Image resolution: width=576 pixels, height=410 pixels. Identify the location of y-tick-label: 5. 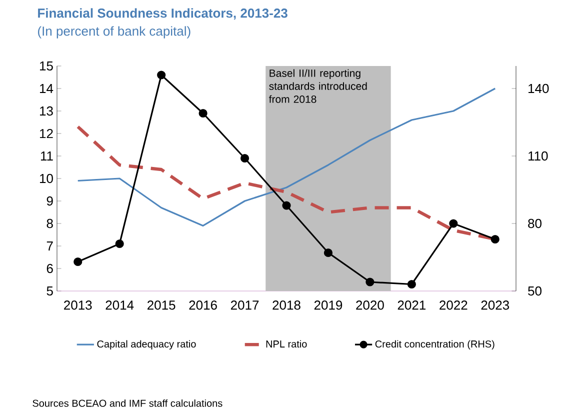
(49, 291).